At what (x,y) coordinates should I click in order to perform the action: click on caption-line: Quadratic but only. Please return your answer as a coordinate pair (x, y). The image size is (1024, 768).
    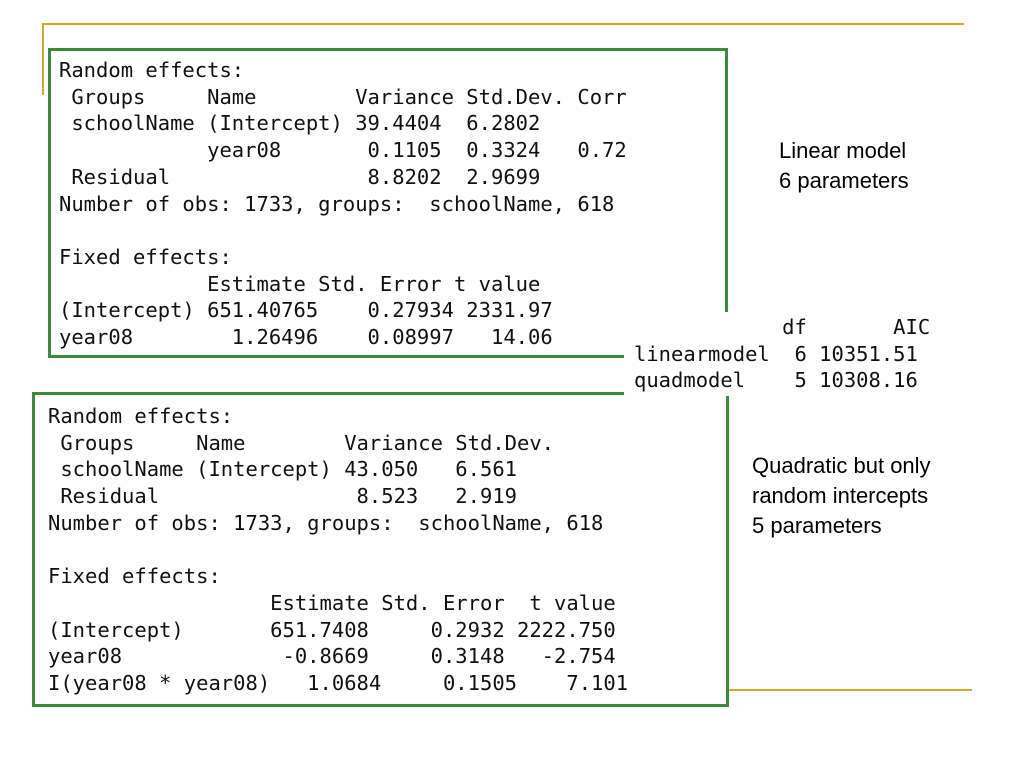
    Looking at the image, I should click on (841, 465).